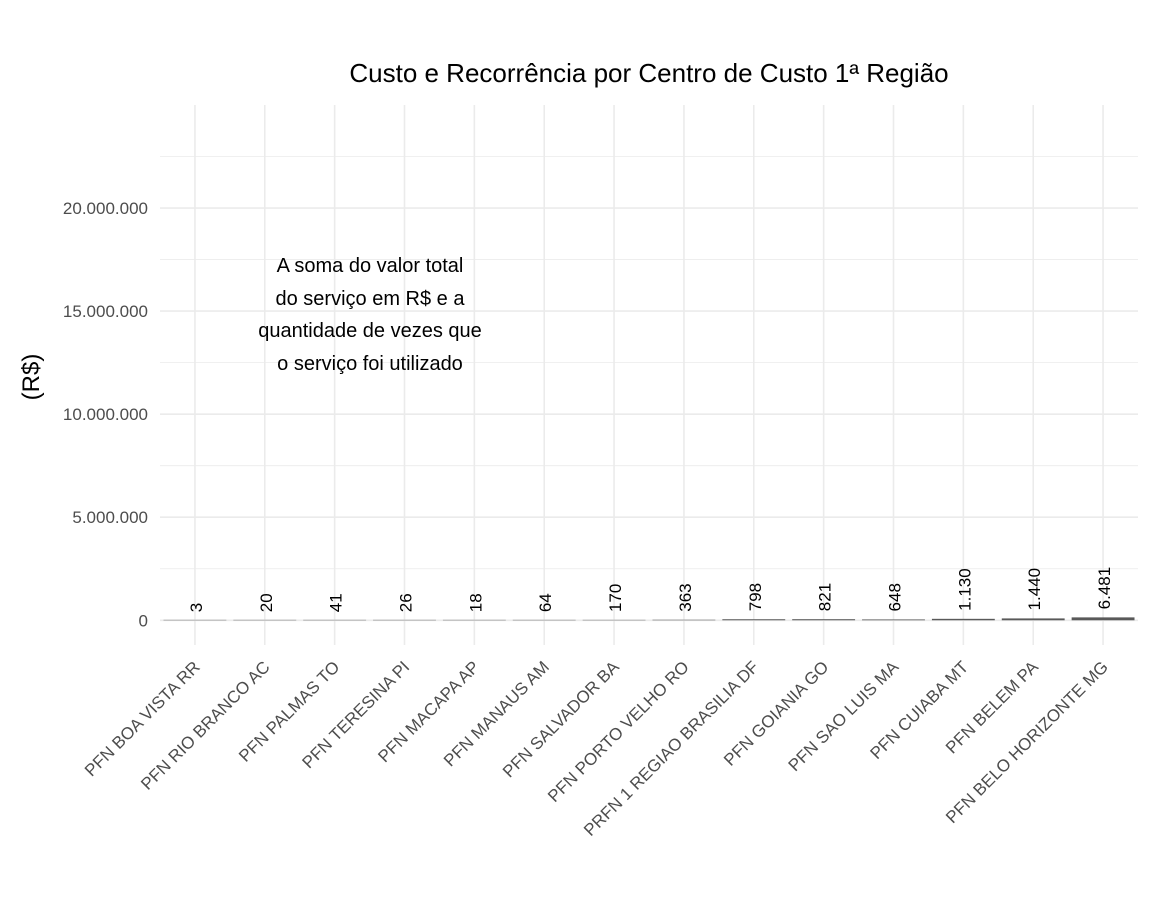 The width and height of the screenshot is (1152, 921). Describe the element at coordinates (266, 602) in the screenshot. I see `data-label: 20` at that location.